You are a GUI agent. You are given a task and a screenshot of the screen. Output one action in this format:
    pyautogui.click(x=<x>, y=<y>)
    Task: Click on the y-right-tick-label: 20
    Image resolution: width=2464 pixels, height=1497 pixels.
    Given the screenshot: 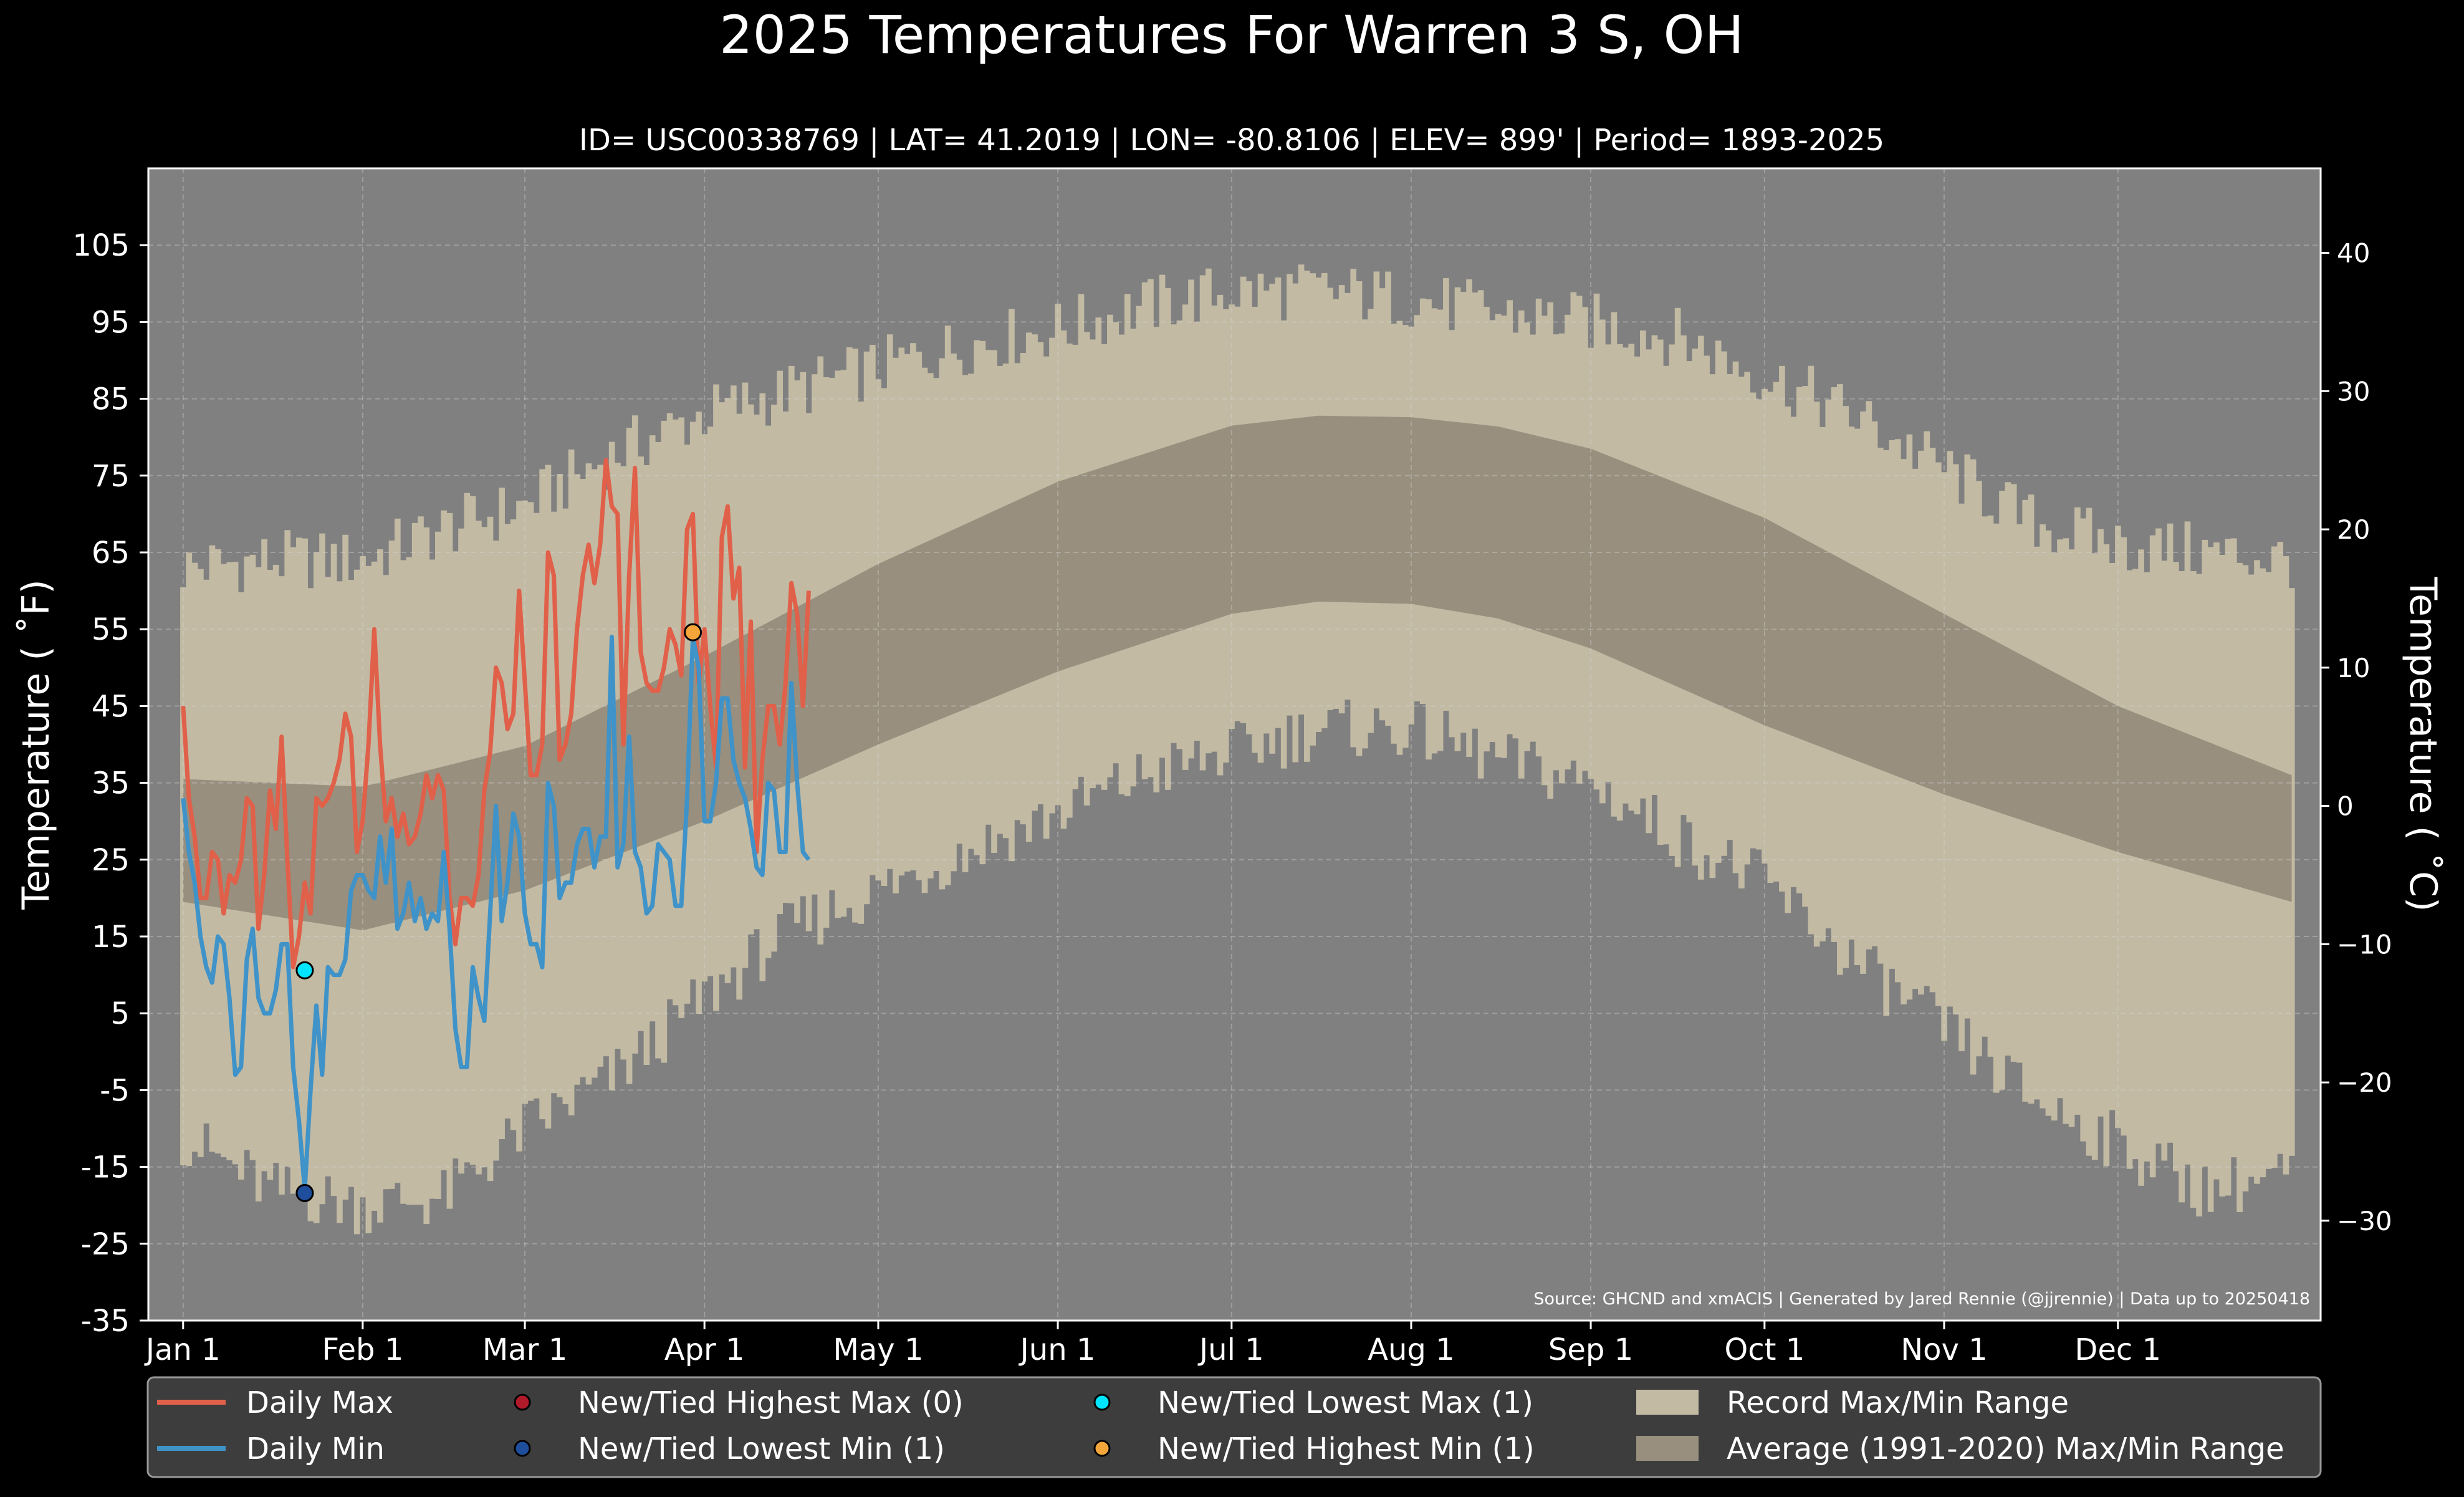 What is the action you would take?
    pyautogui.click(x=2353, y=529)
    